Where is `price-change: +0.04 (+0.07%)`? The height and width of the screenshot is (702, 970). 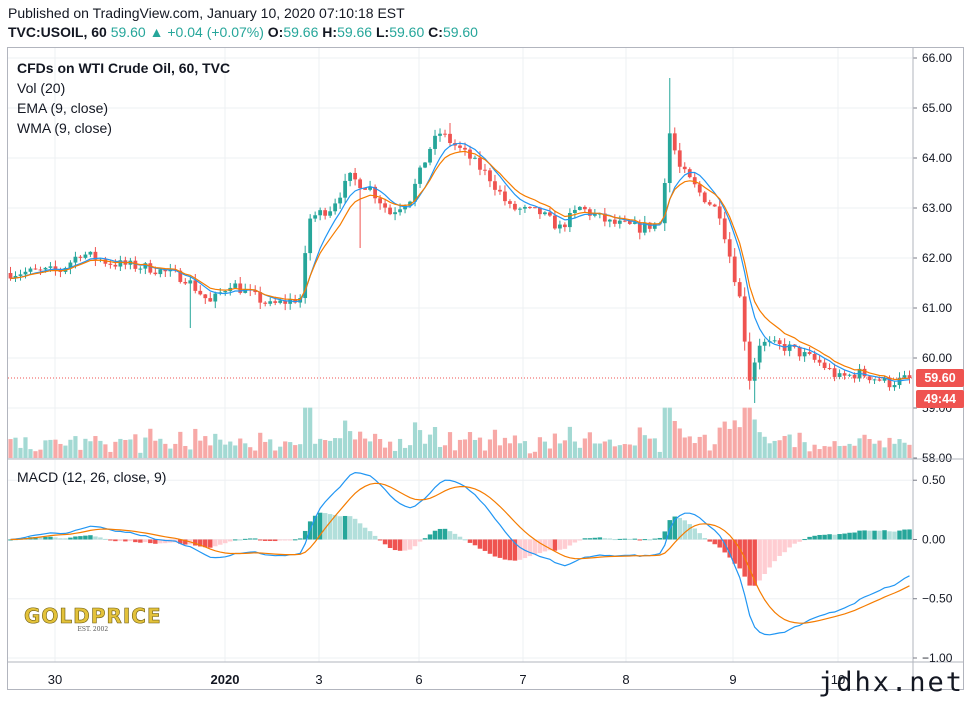 price-change: +0.04 (+0.07%) is located at coordinates (215, 32).